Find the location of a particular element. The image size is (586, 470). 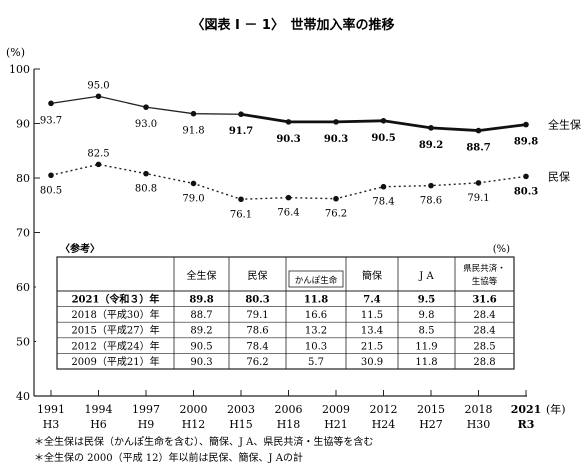

data-label: 82.5 is located at coordinates (98, 153).